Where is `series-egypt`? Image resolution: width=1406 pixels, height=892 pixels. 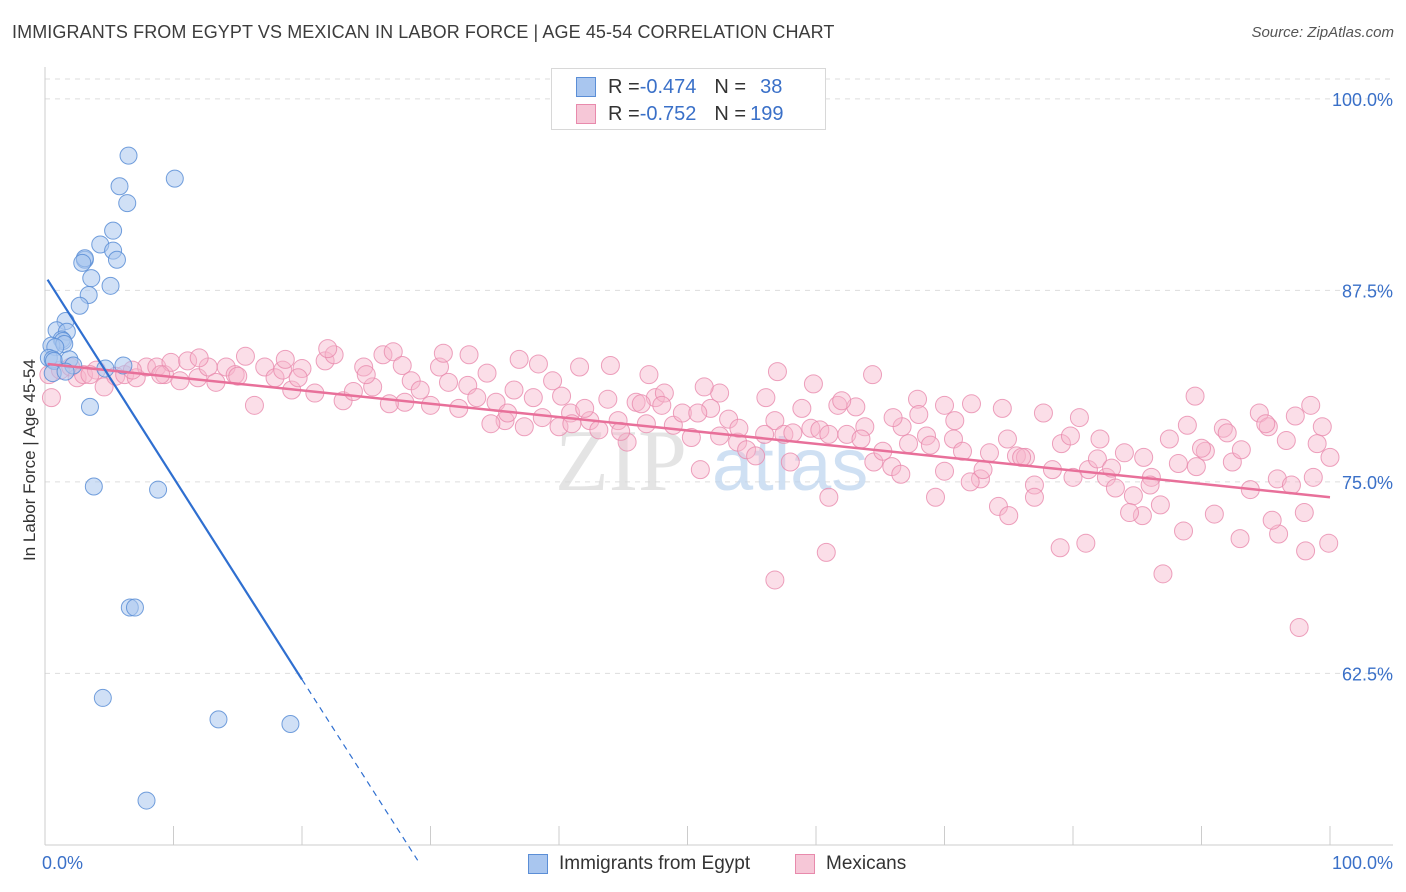 series-egypt is located at coordinates (169, 478).